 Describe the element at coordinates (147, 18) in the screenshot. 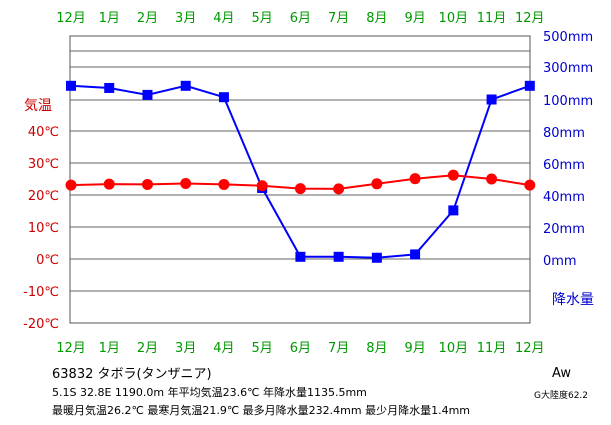

I see `month-label-top: 2月` at that location.